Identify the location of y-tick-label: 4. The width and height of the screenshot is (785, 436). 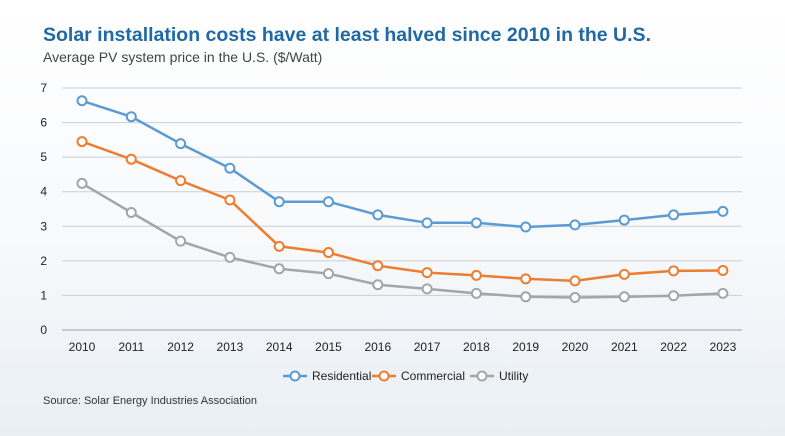
(43, 192).